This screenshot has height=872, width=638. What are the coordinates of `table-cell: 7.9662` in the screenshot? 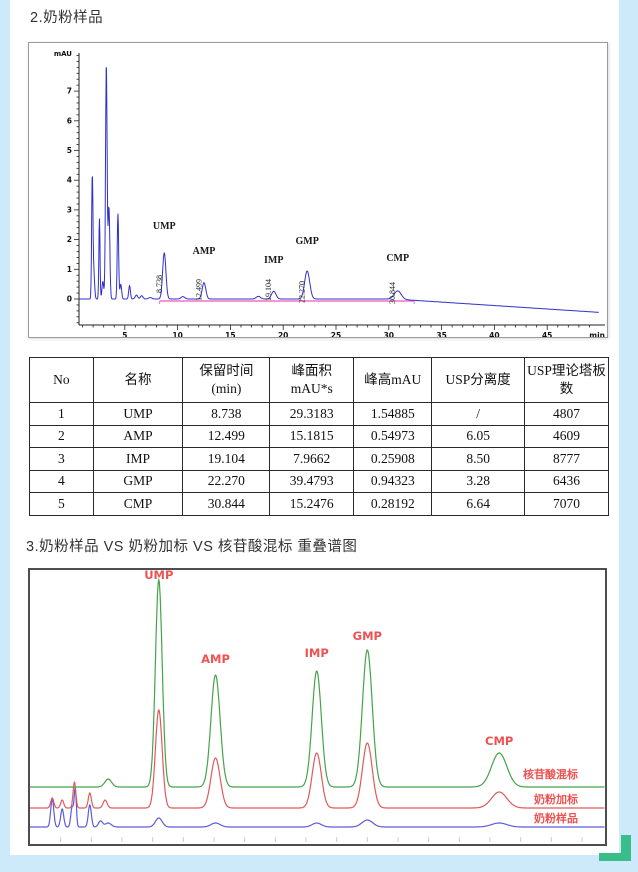 It's located at (312, 459).